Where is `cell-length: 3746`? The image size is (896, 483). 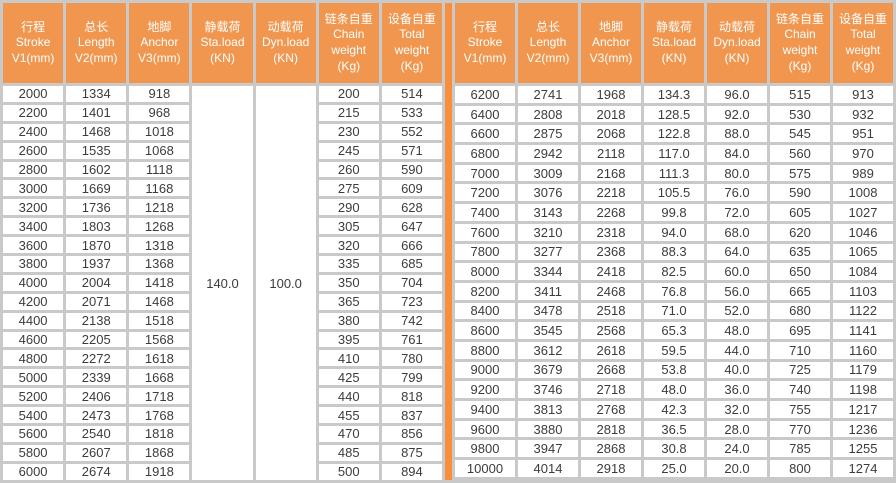 cell-length: 3746 is located at coordinates (548, 389).